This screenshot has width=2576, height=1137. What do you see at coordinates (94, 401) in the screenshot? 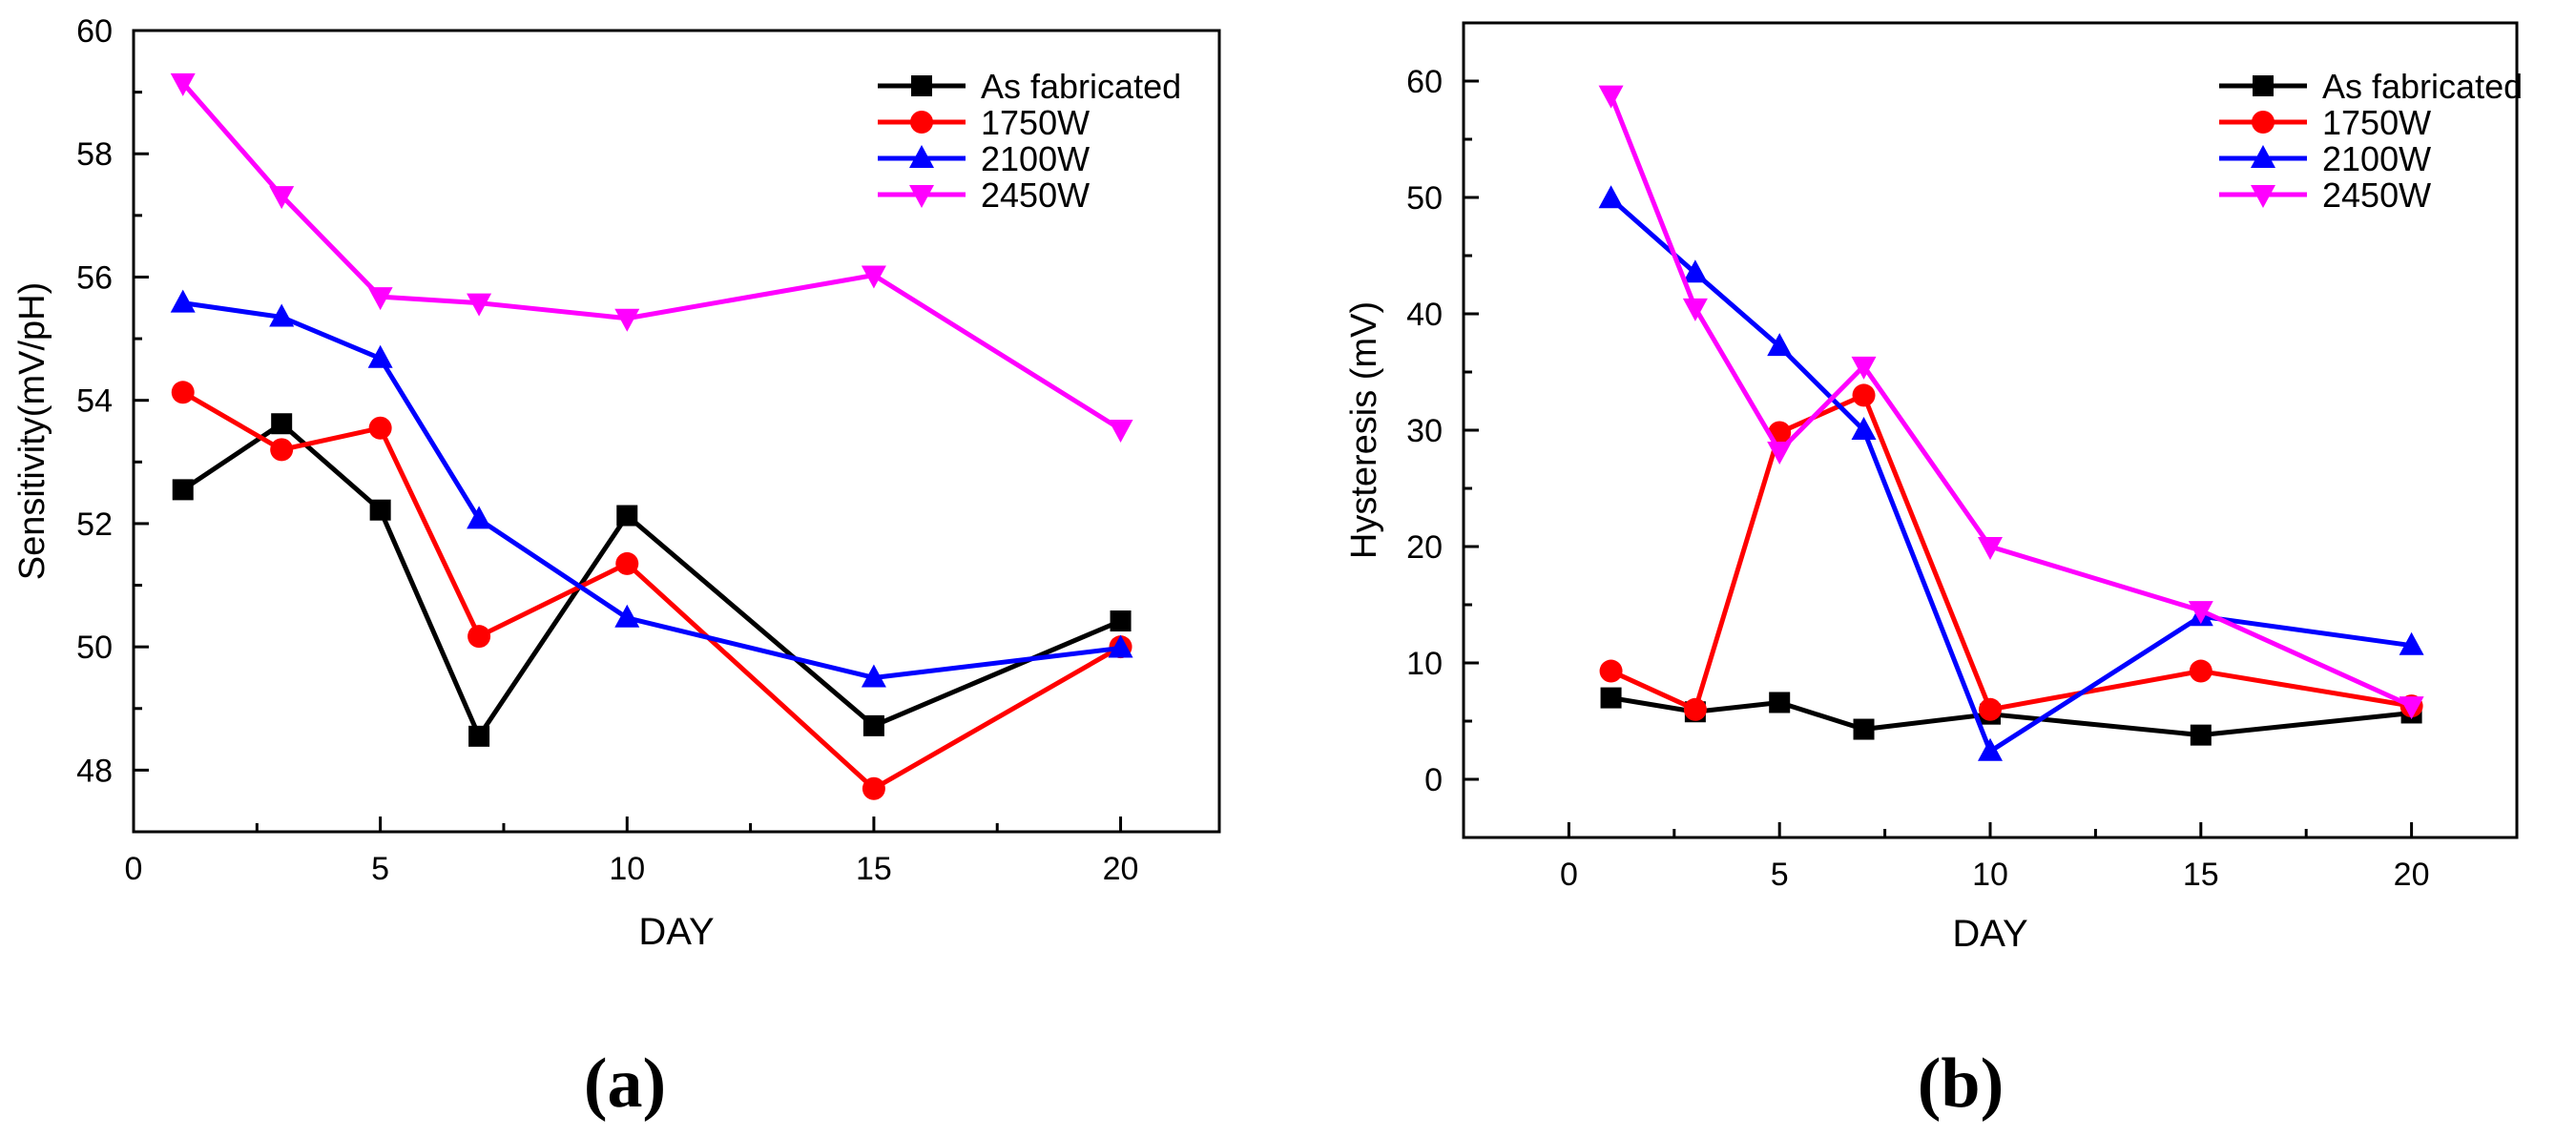
I see `y-tick-label: 54` at bounding box center [94, 401].